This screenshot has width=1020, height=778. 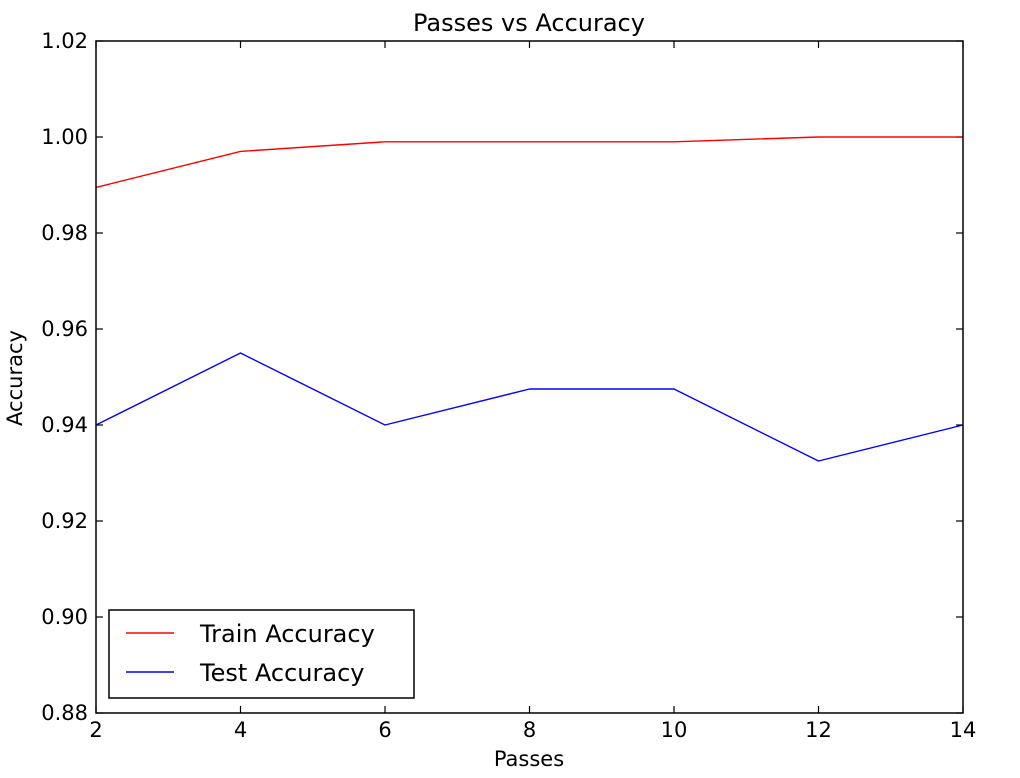 What do you see at coordinates (64, 617) in the screenshot?
I see `y-tick-label: 0.90` at bounding box center [64, 617].